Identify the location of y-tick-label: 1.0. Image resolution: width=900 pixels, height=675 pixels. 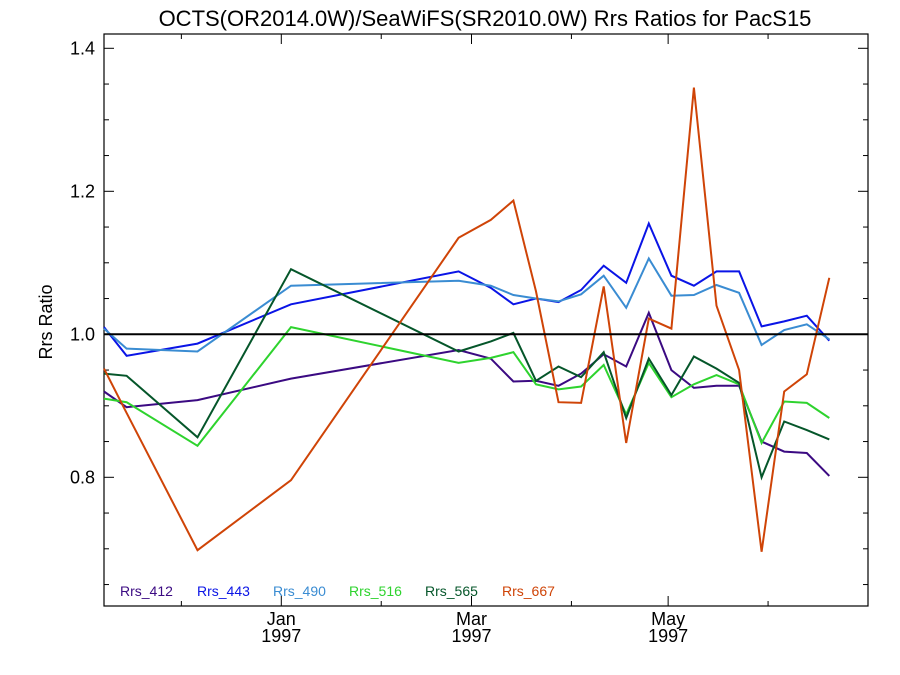
(82, 334).